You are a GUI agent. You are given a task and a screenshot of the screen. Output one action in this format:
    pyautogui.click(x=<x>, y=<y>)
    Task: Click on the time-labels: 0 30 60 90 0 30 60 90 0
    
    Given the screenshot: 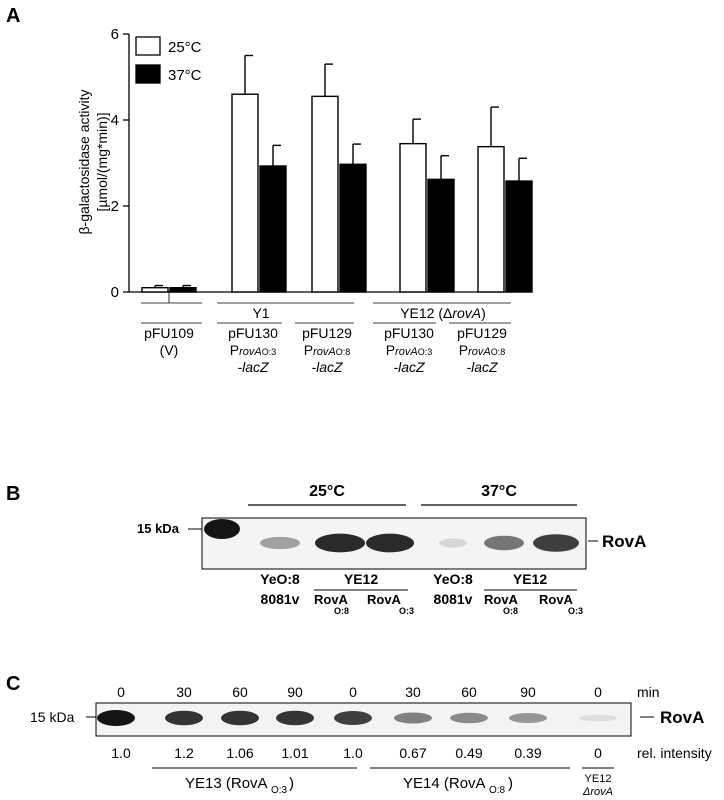 What is the action you would take?
    pyautogui.click(x=359, y=692)
    